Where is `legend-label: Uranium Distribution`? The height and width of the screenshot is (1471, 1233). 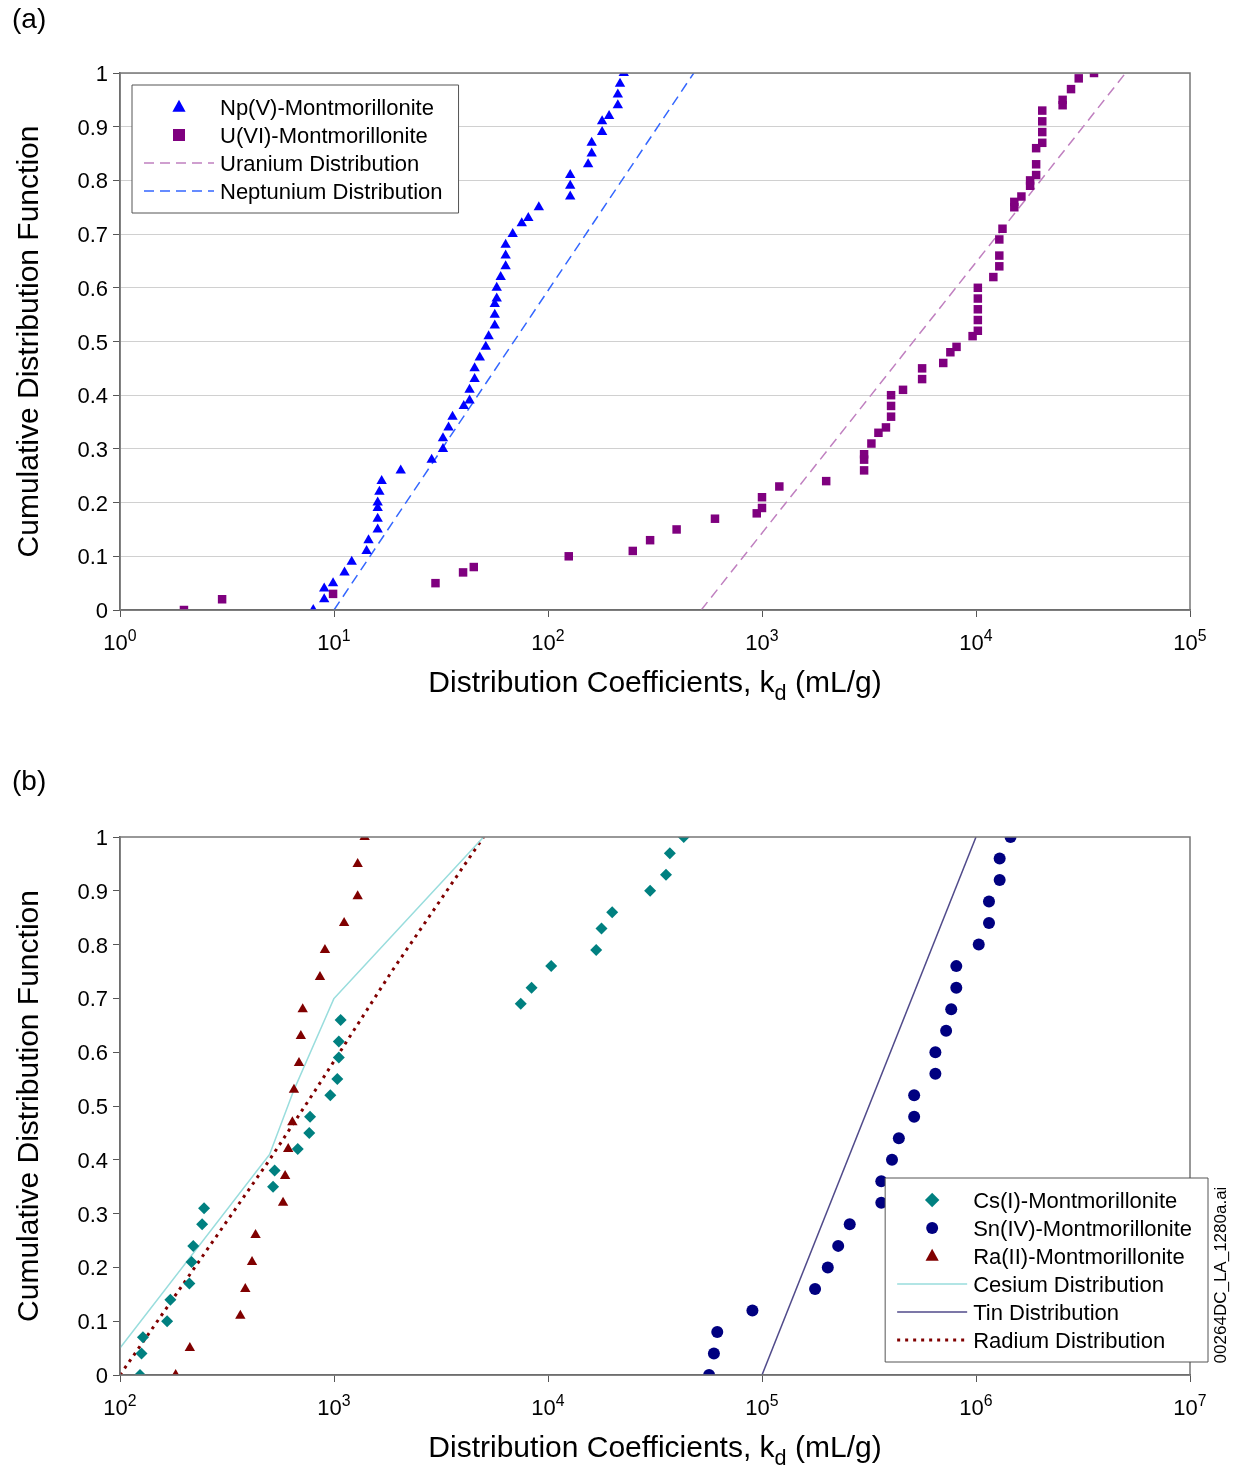
legend-label: Uranium Distribution is located at coordinates (320, 163).